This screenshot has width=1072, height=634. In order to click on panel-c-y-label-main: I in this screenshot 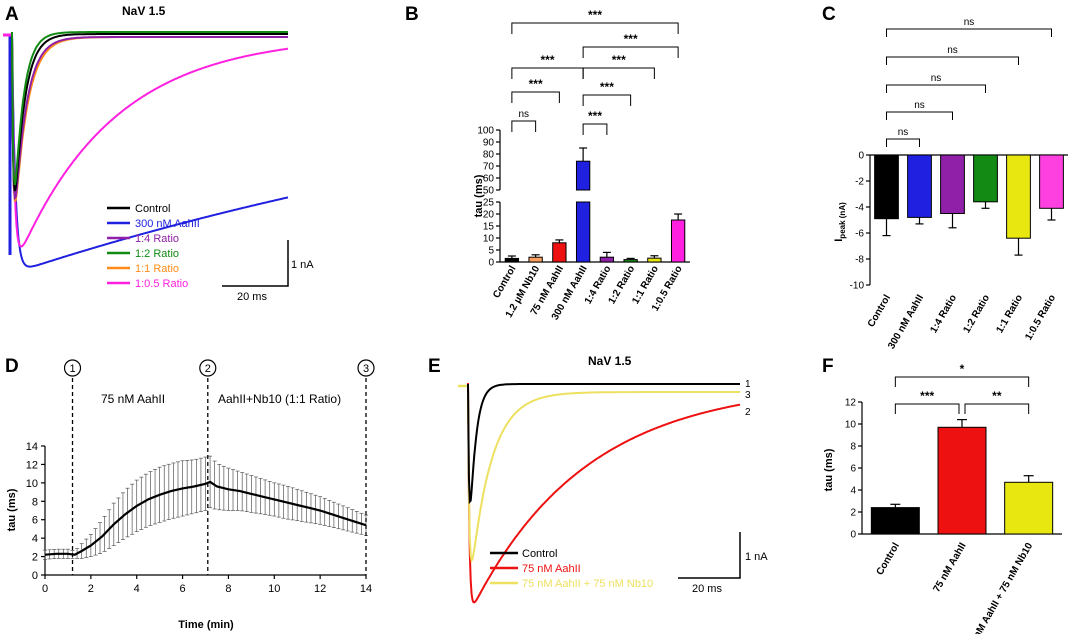, I will do `click(839, 240)`.